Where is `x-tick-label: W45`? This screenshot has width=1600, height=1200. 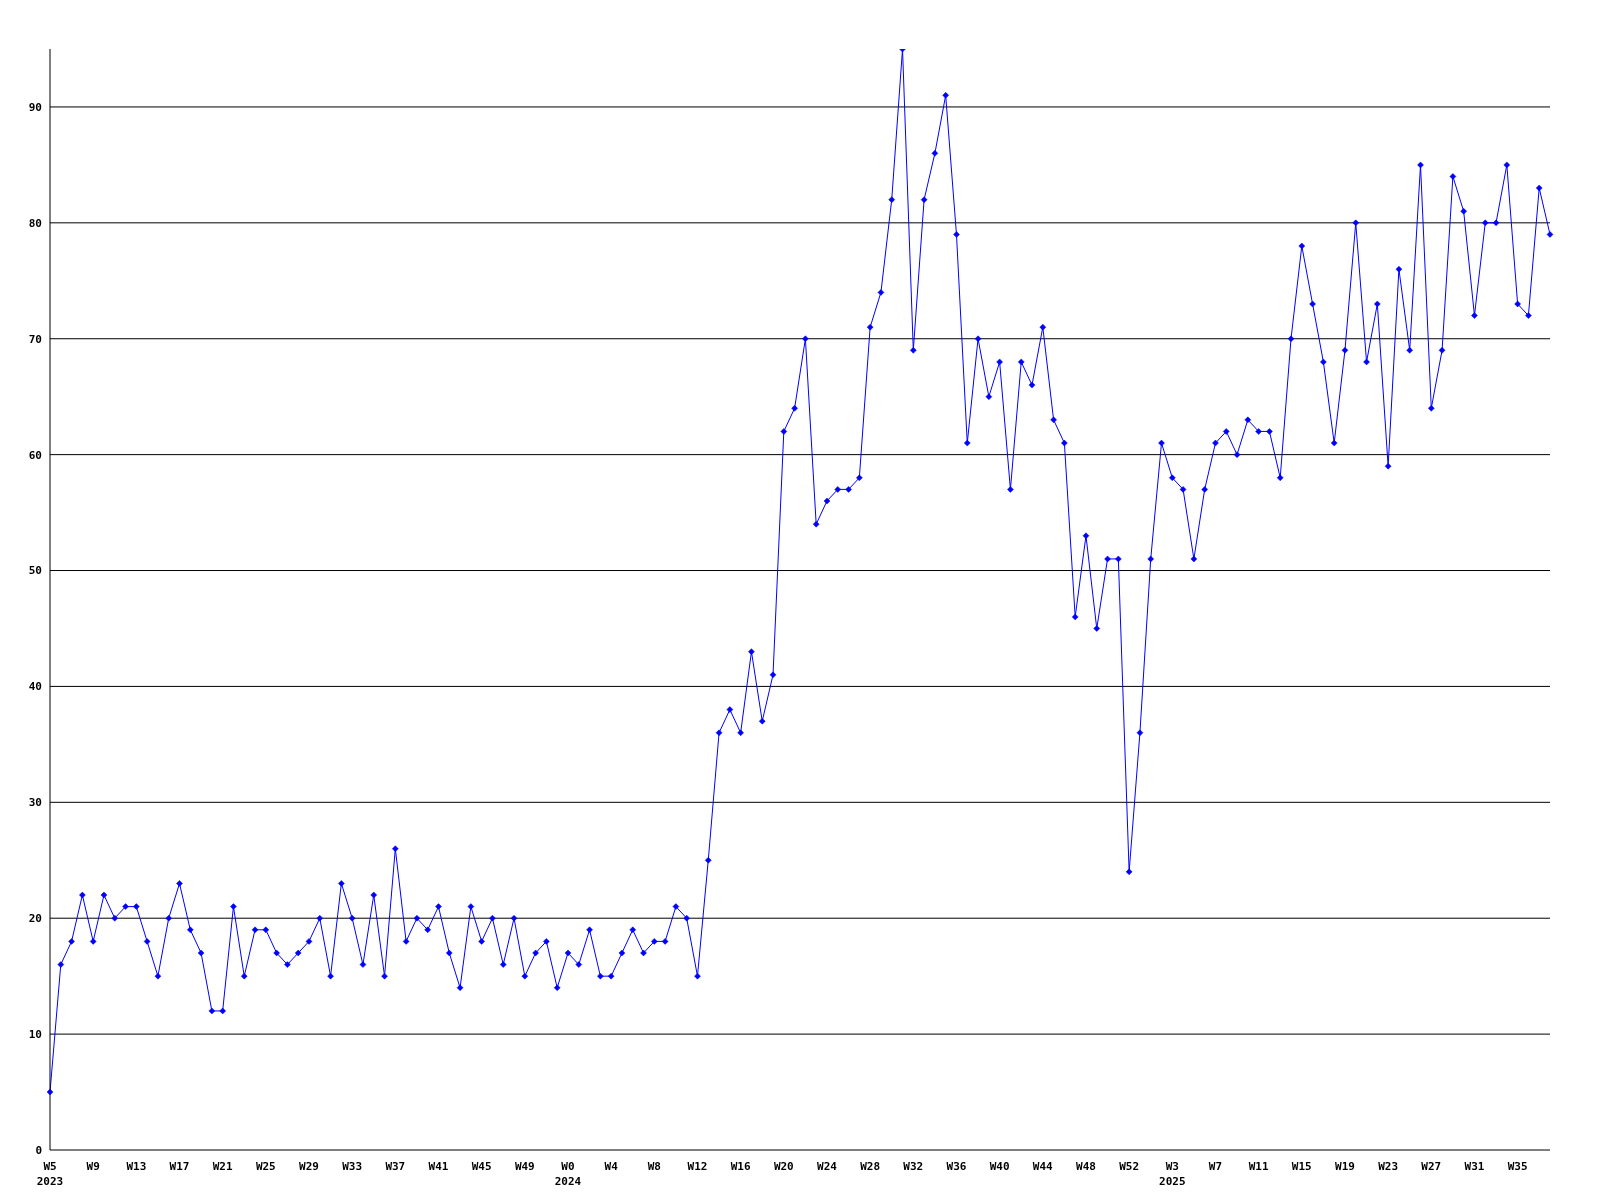 x-tick-label: W45 is located at coordinates (481, 1166).